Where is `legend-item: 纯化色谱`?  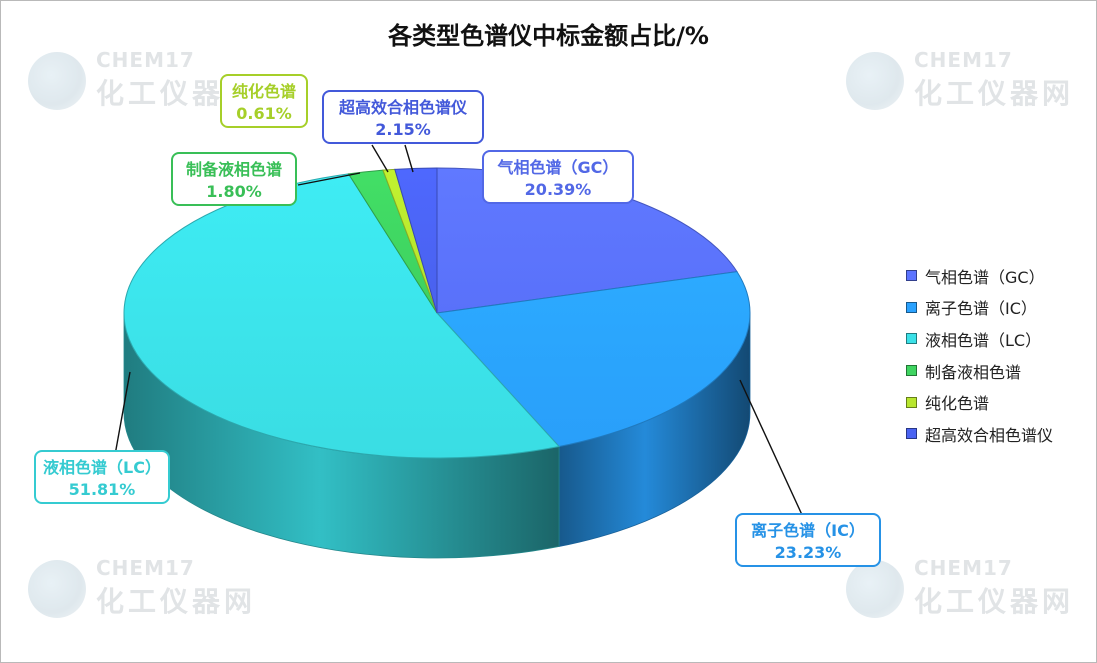 legend-item: 纯化色谱 is located at coordinates (979, 402).